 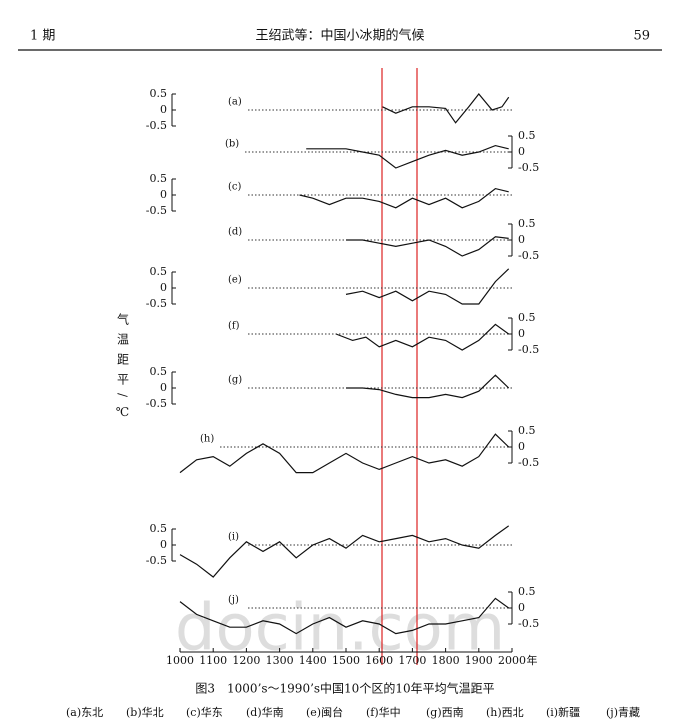 I want to click on legend-item: (h)西北, so click(x=505, y=712).